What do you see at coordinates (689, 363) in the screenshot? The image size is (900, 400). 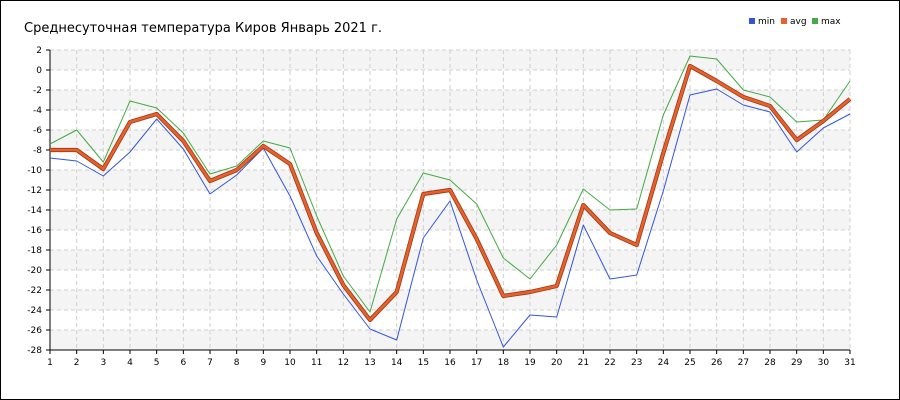 I see `x-tick-label: 25` at bounding box center [689, 363].